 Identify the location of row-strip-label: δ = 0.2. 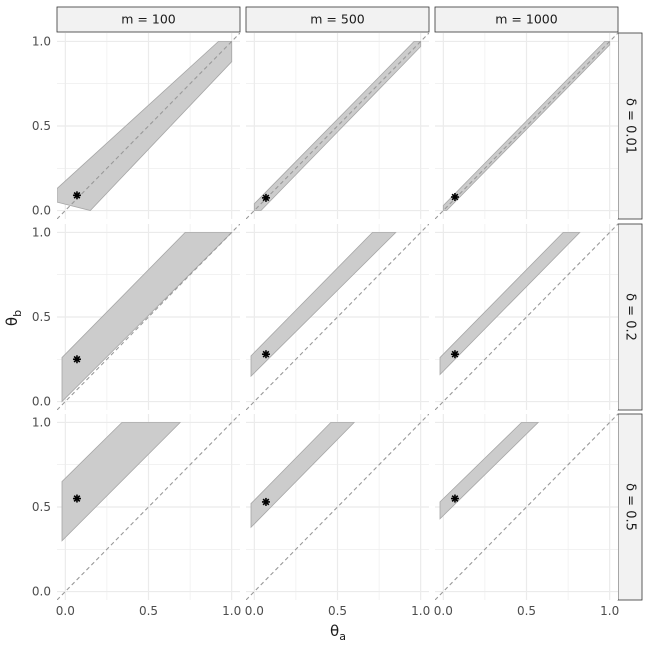
(630, 317).